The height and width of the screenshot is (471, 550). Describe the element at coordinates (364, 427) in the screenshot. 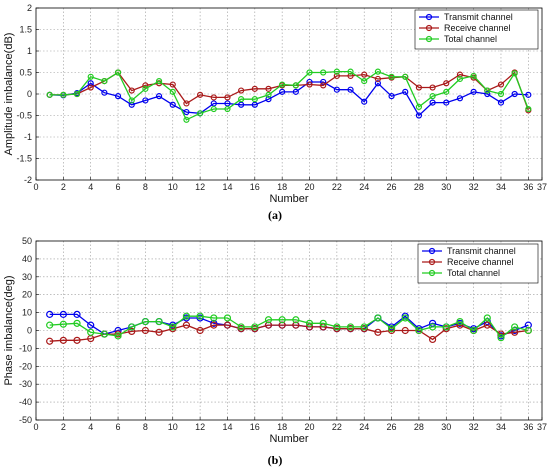

I see `x-tick-label: 24` at that location.